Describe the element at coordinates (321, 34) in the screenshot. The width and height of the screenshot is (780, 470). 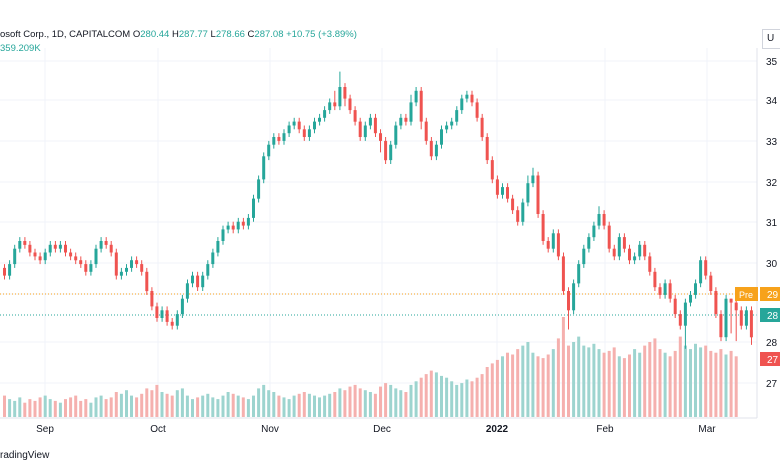
I see `change-value: +10.75 (+3.89%)` at that location.